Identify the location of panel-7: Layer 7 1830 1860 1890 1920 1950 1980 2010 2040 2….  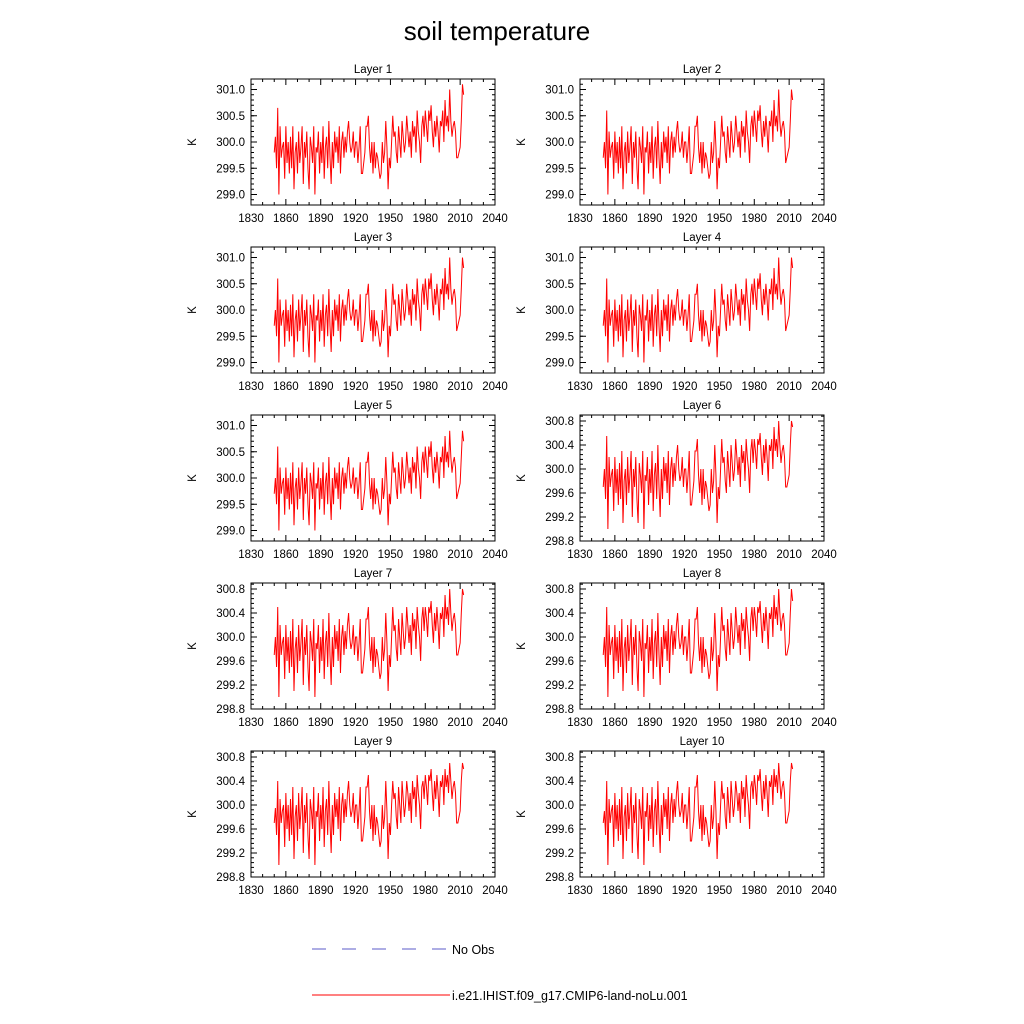
(347, 648).